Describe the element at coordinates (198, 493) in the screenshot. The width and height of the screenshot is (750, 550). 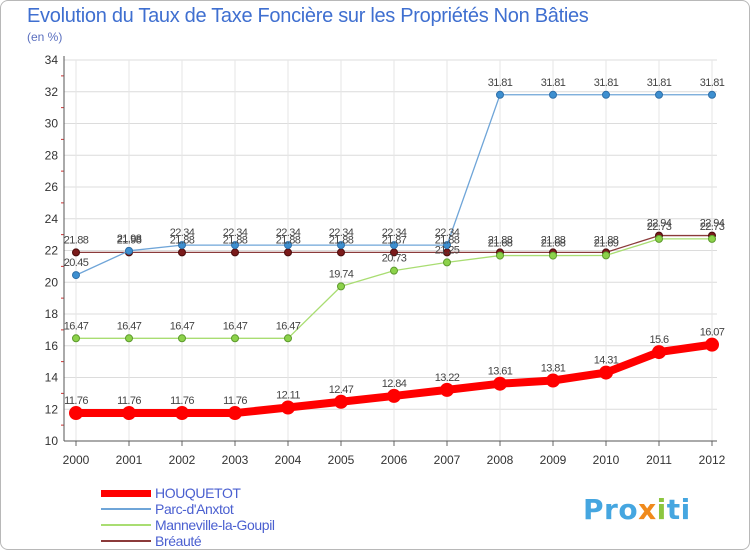
I see `legend-label: HOUQUETOT` at that location.